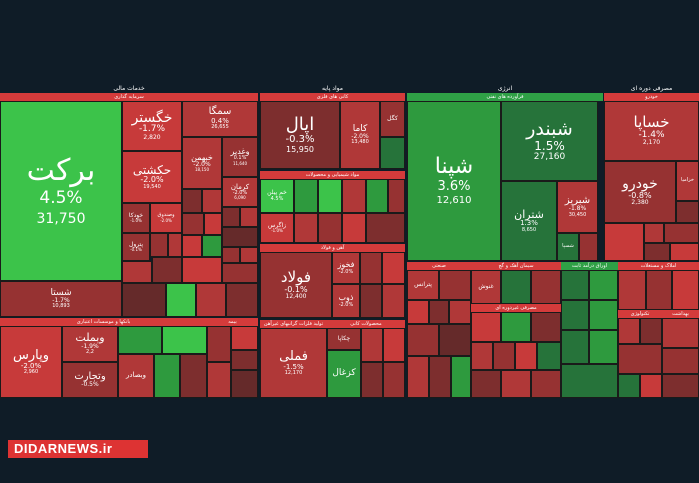 The width and height of the screenshot is (699, 483). Describe the element at coordinates (61, 299) in the screenshot. I see `tile-shasta: شستا -1.7% 10,893` at that location.